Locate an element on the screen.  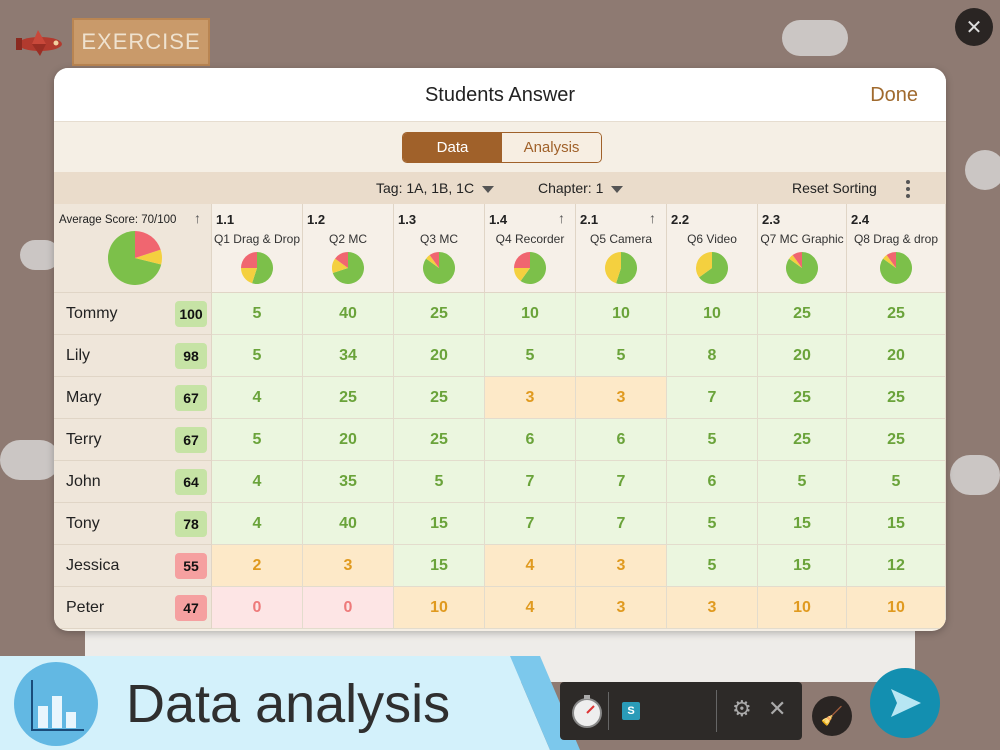
tab-data: Data is located at coordinates (452, 147).